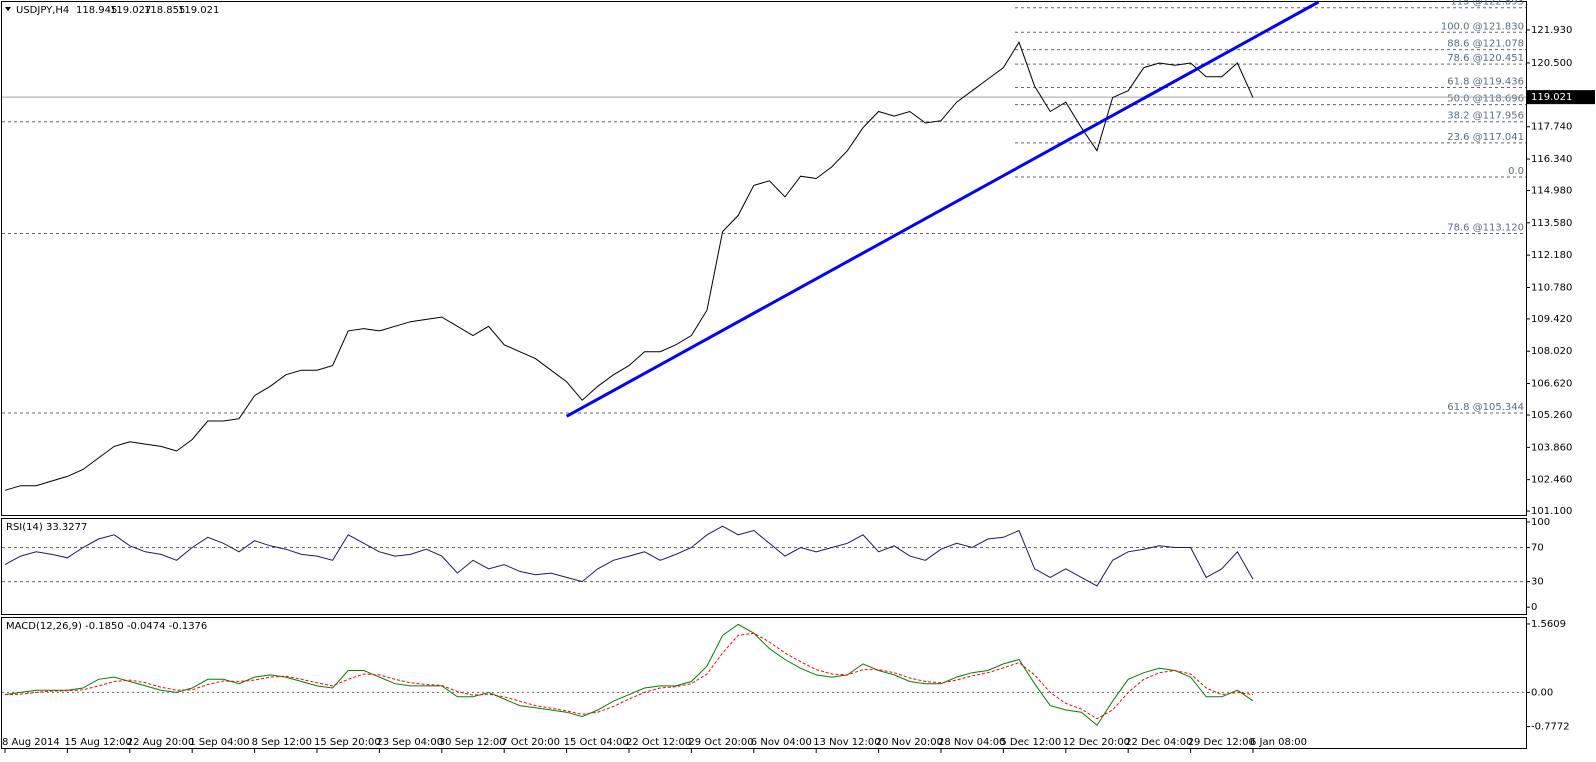 The height and width of the screenshot is (762, 1596). Describe the element at coordinates (1485, 44) in the screenshot. I see `level-label: 88.6 @121.078` at that location.